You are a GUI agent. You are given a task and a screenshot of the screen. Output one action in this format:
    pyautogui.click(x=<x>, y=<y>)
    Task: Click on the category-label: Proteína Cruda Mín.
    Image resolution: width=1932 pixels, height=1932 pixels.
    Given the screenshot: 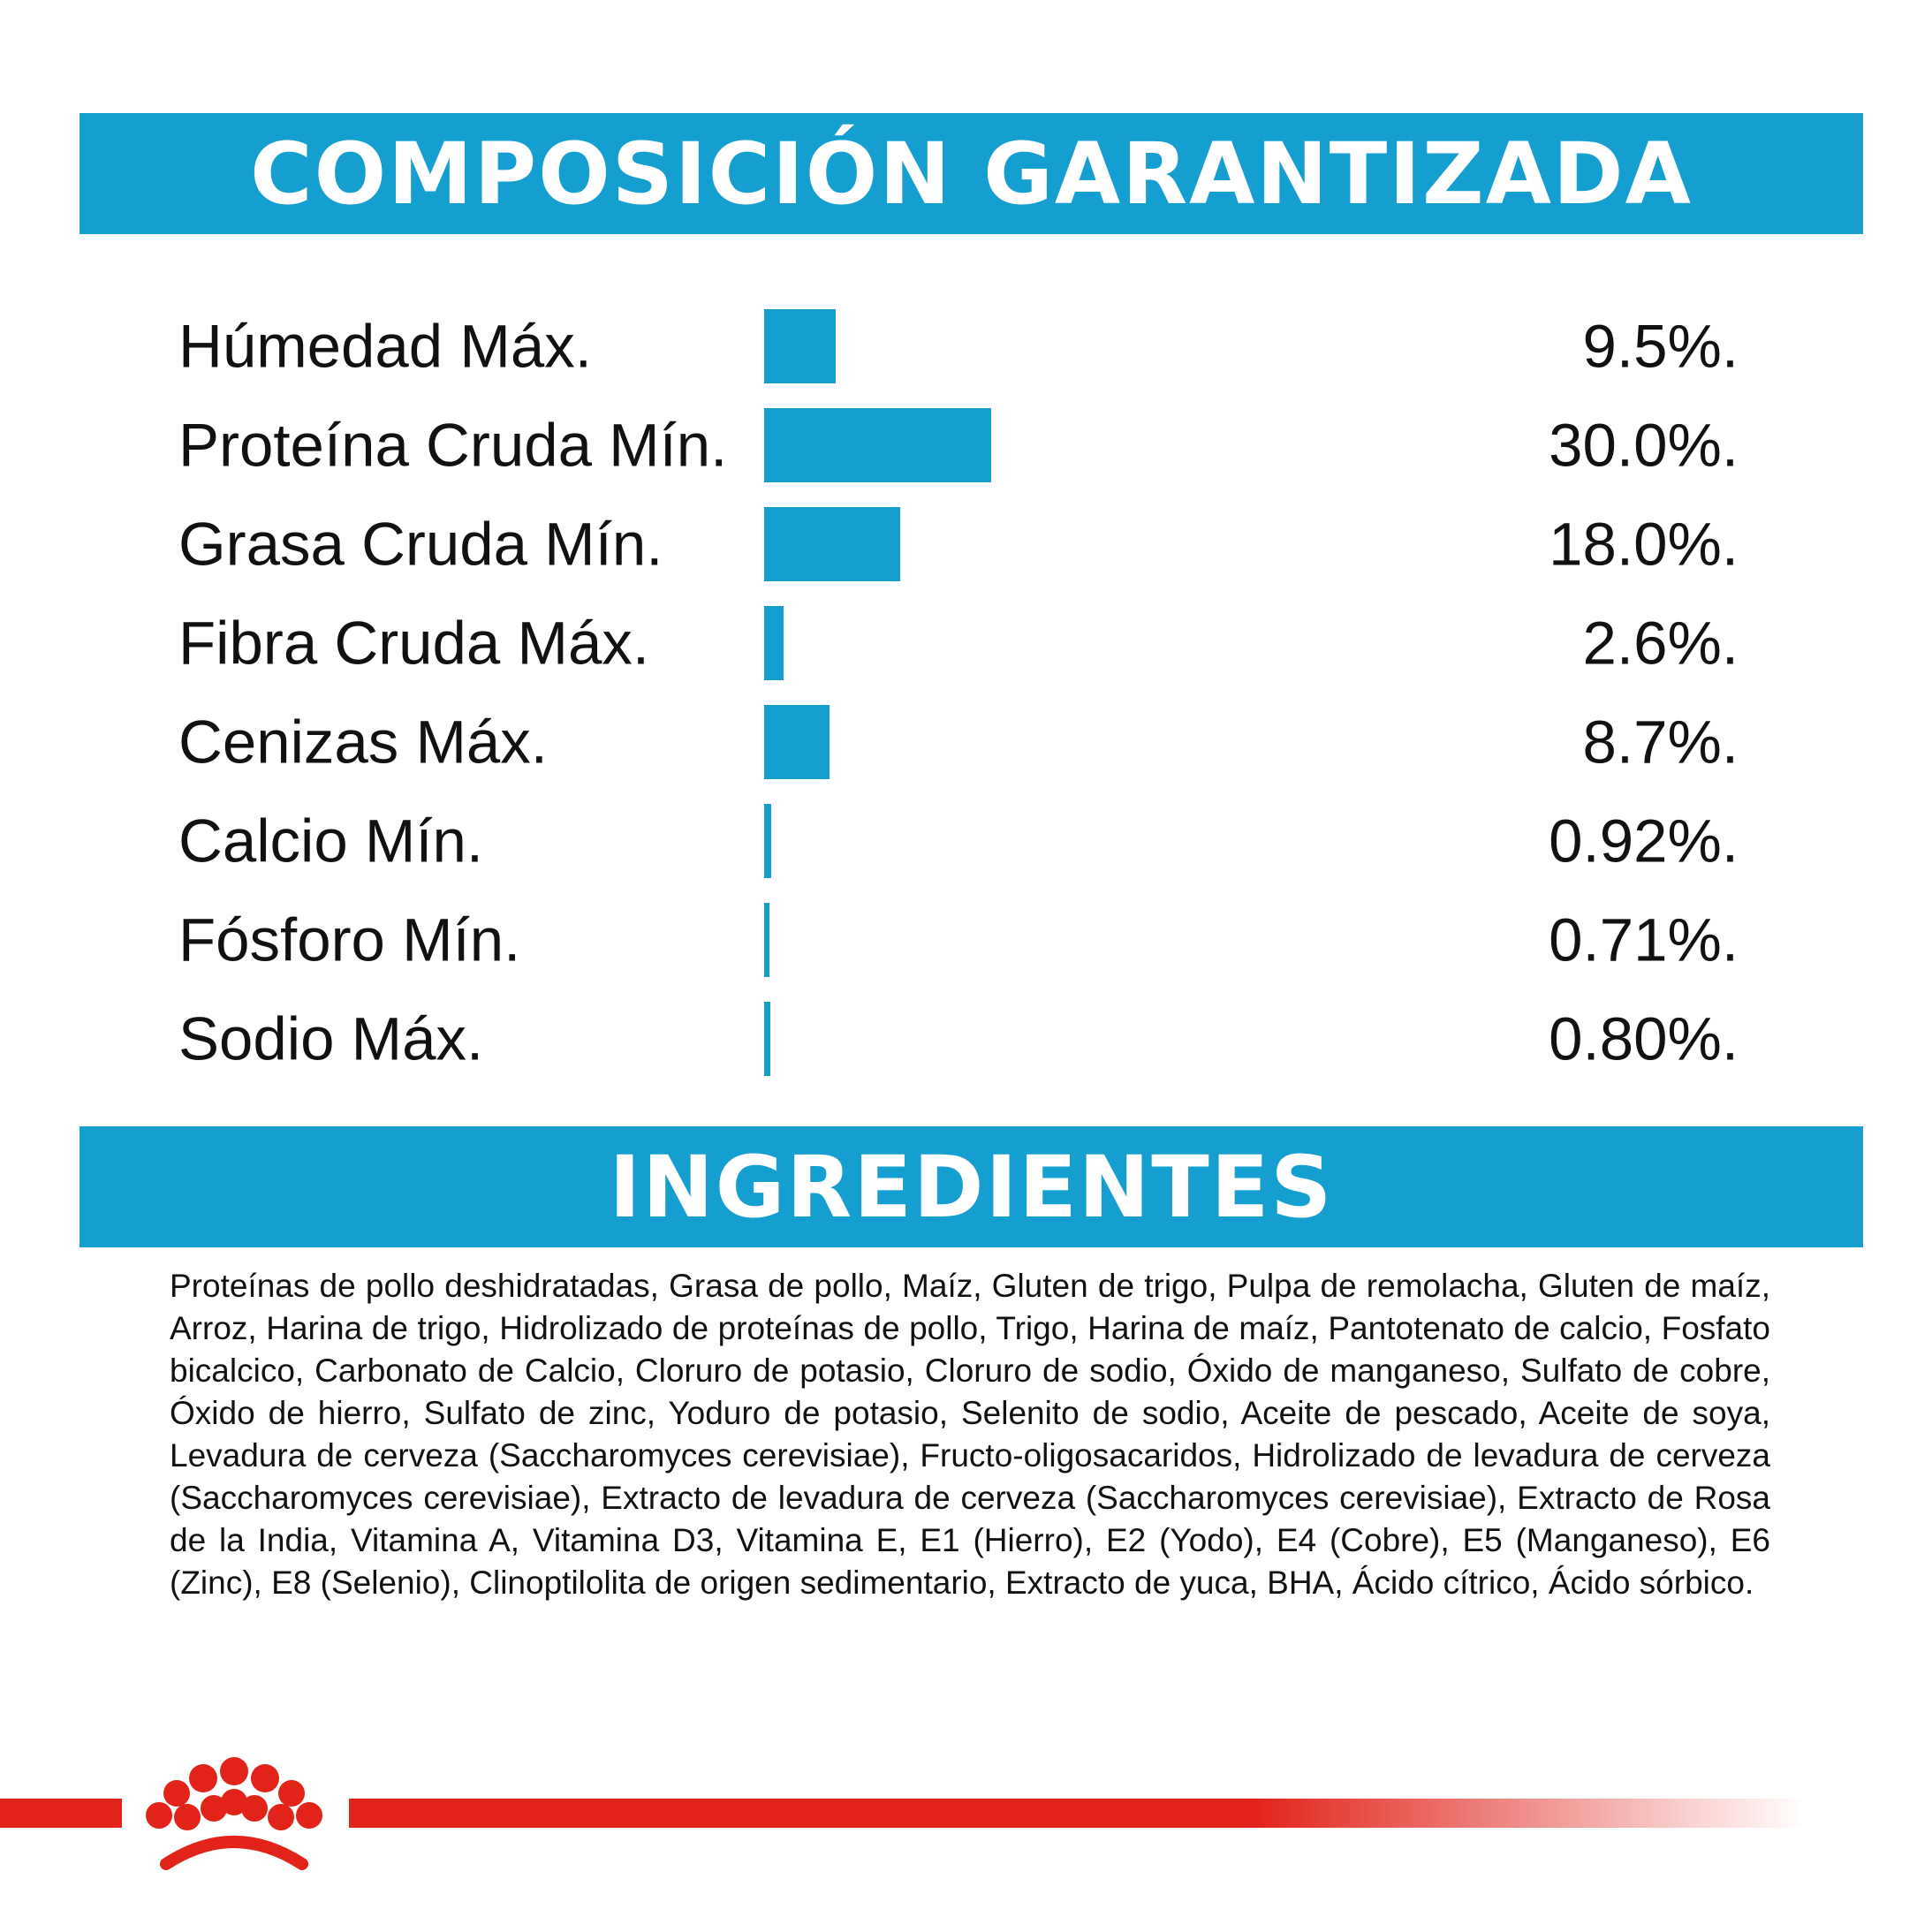 What is the action you would take?
    pyautogui.click(x=453, y=446)
    